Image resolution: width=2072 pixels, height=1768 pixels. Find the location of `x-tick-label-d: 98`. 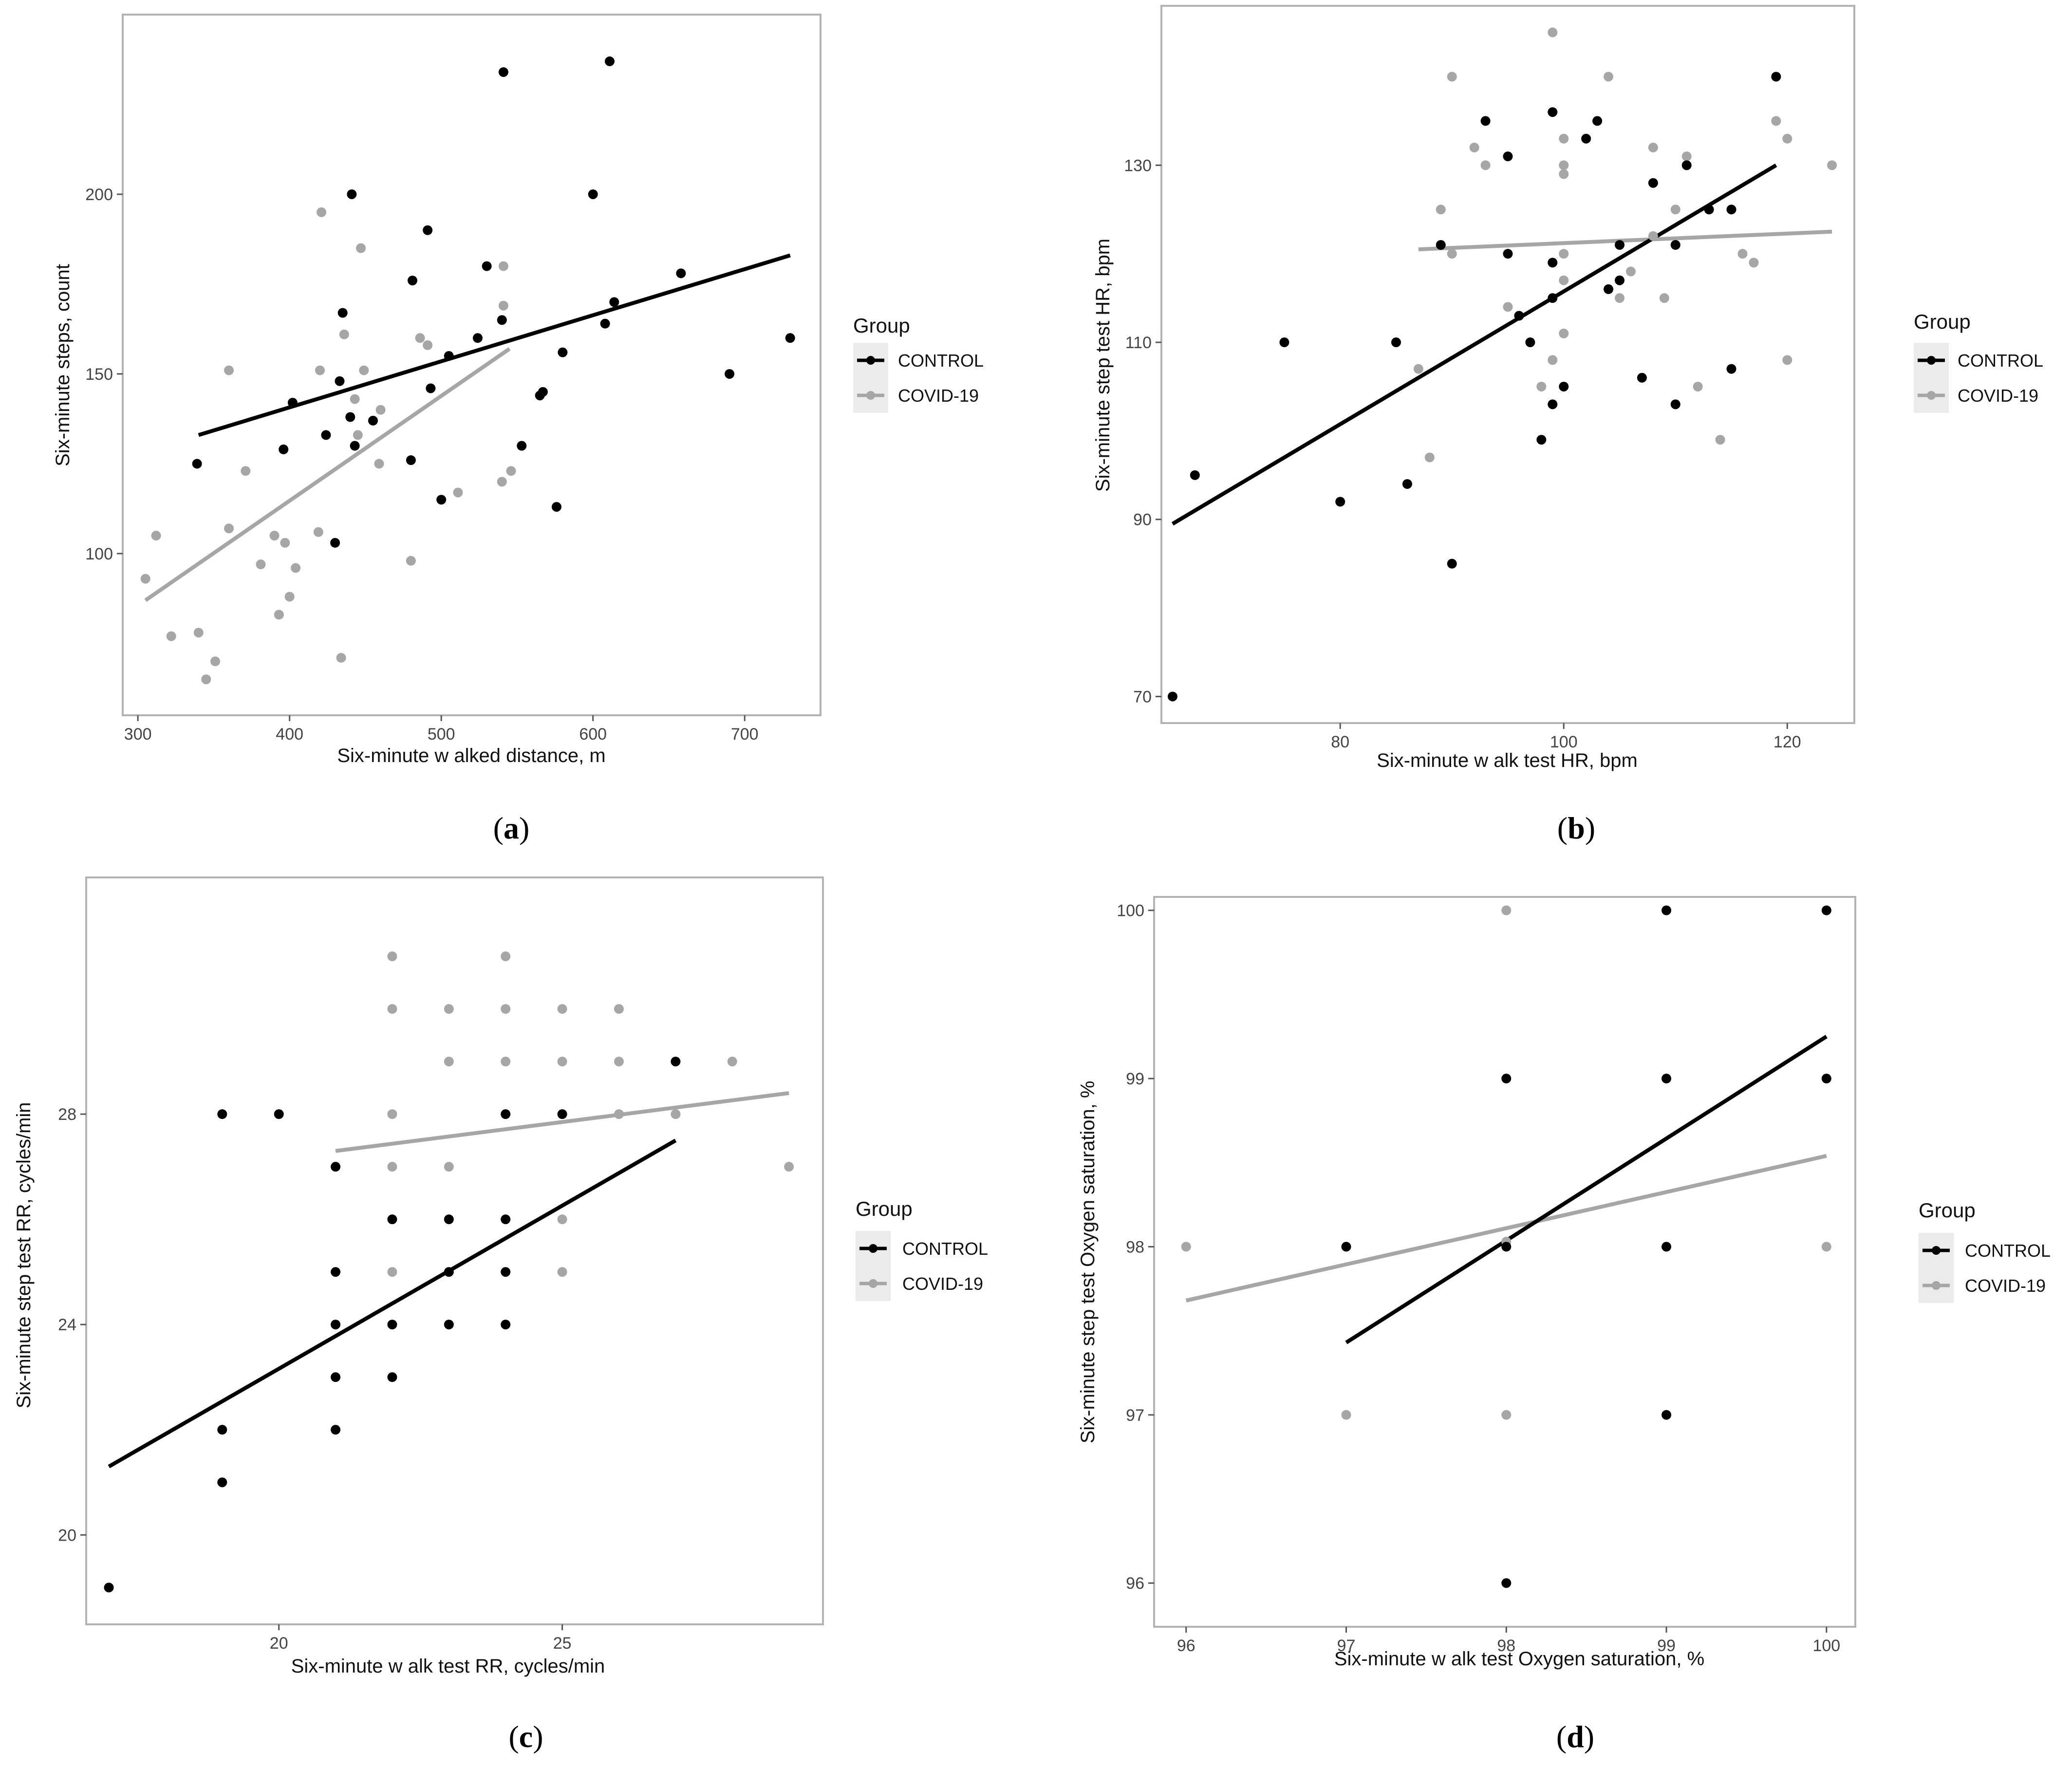

x-tick-label-d: 98 is located at coordinates (1506, 1646).